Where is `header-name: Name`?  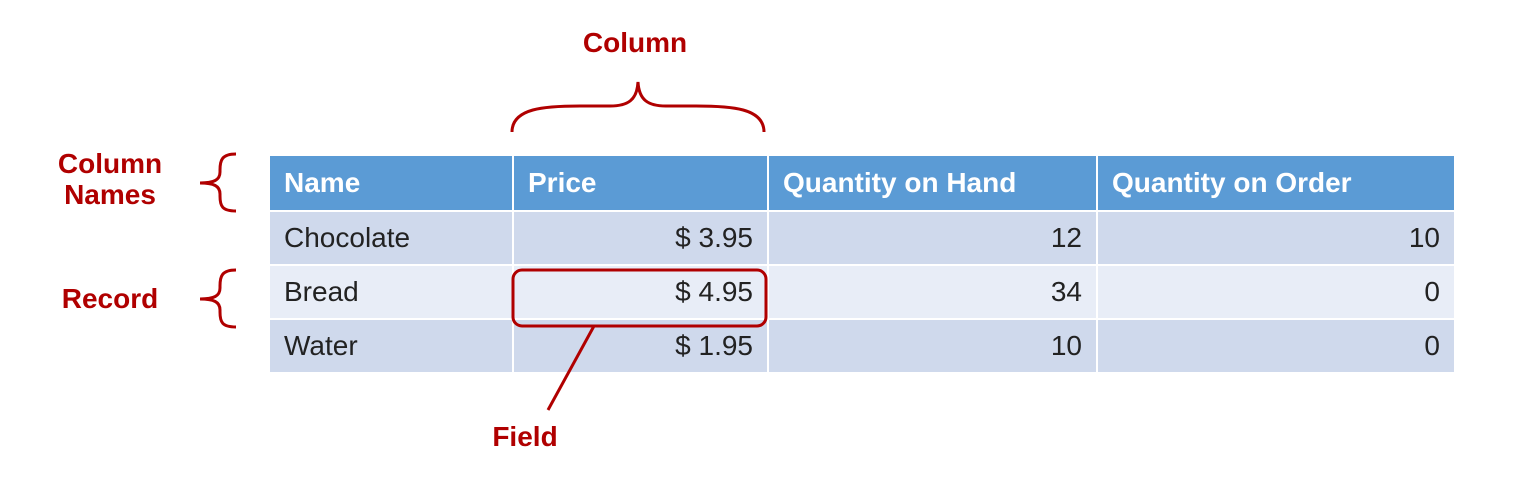 header-name: Name is located at coordinates (391, 183).